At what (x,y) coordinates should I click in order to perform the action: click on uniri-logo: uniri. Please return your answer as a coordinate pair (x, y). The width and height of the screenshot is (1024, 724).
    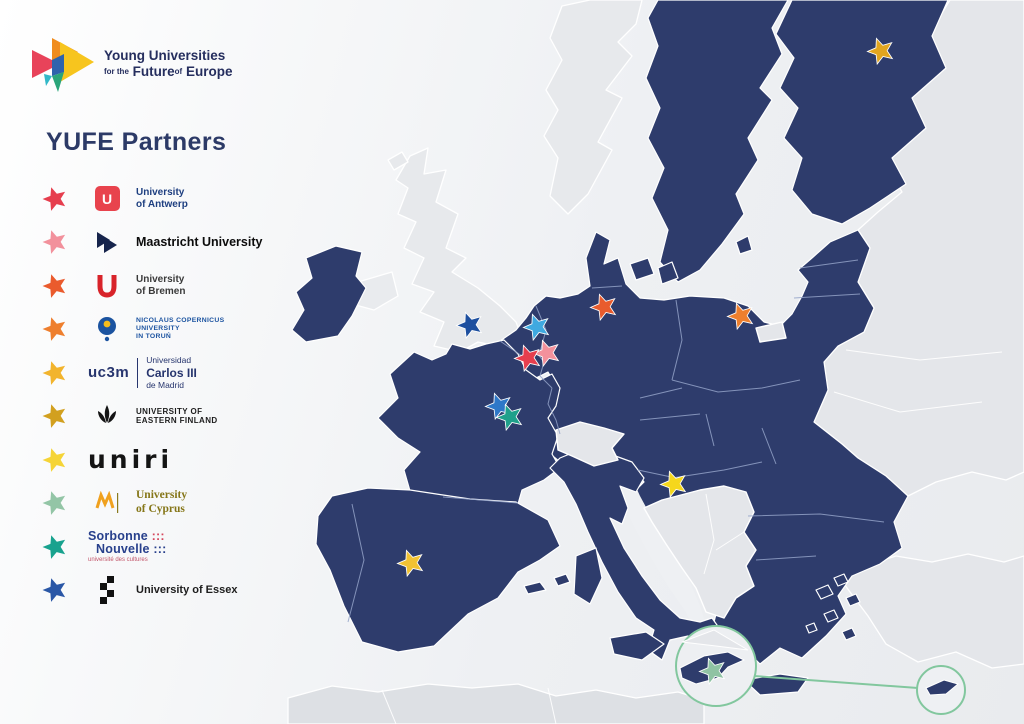
    Looking at the image, I should click on (131, 460).